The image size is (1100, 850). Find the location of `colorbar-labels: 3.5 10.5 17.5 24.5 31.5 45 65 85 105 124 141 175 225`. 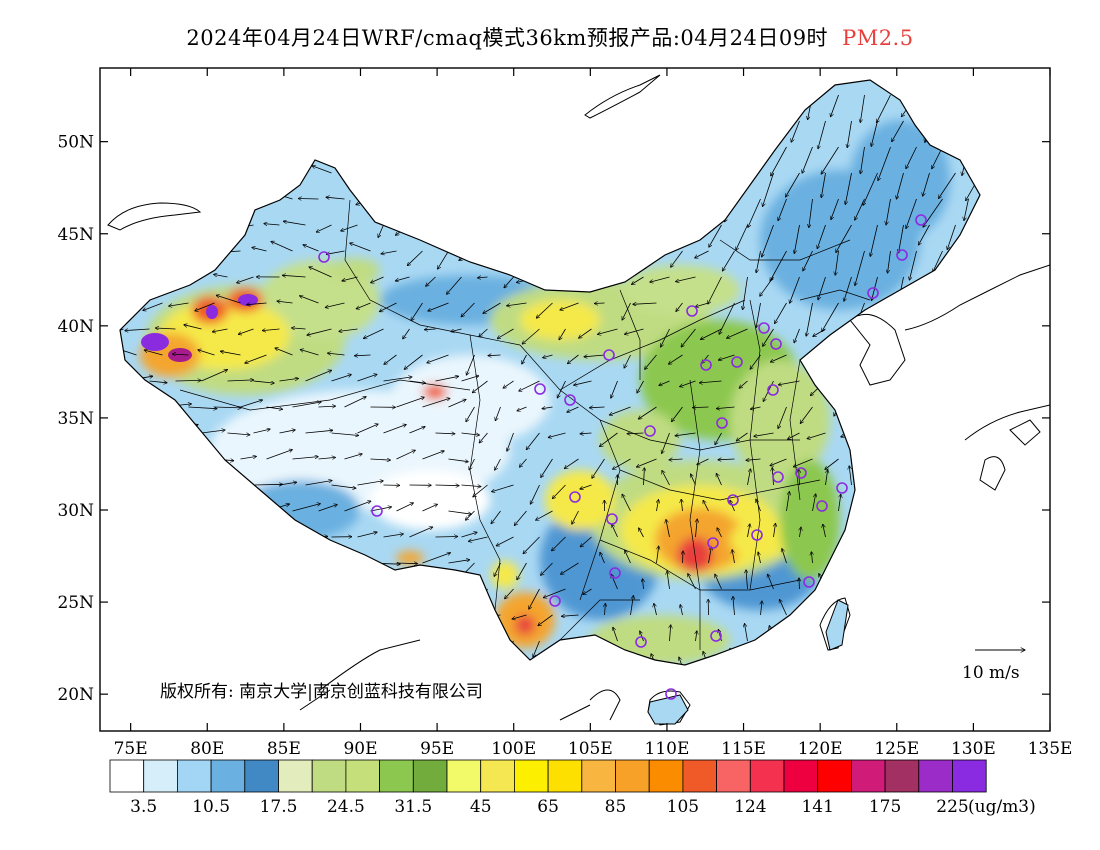

colorbar-labels: 3.5 10.5 17.5 24.5 31.5 45 65 85 105 124 141 175 225 is located at coordinates (549, 807).